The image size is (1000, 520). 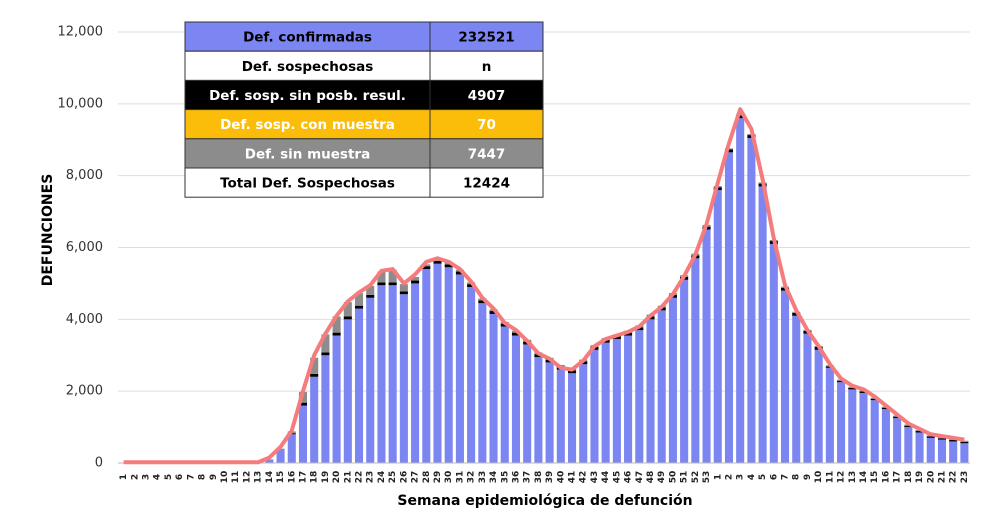 What do you see at coordinates (158, 477) in the screenshot?
I see `x-tick-label: 4` at bounding box center [158, 477].